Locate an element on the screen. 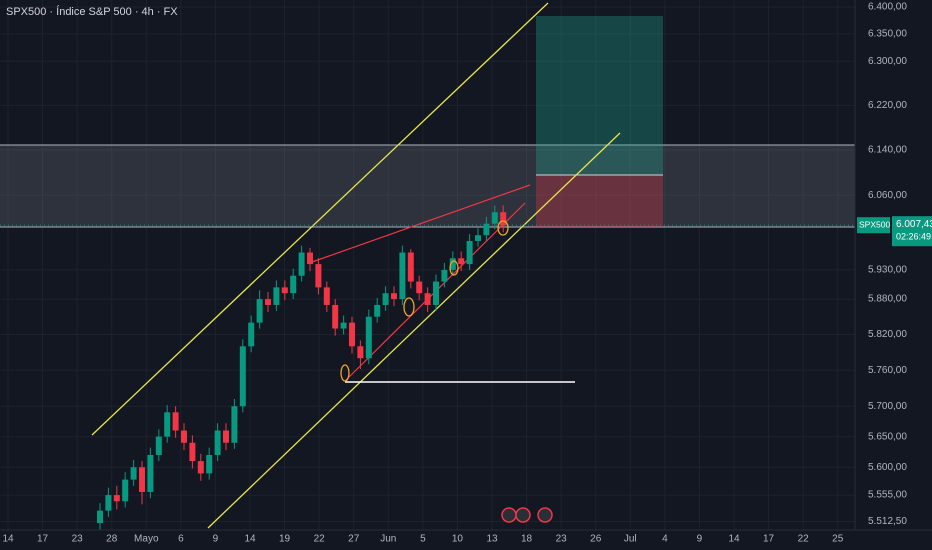 The image size is (932, 550). y-tick-label: 5.880,00 is located at coordinates (887, 299).